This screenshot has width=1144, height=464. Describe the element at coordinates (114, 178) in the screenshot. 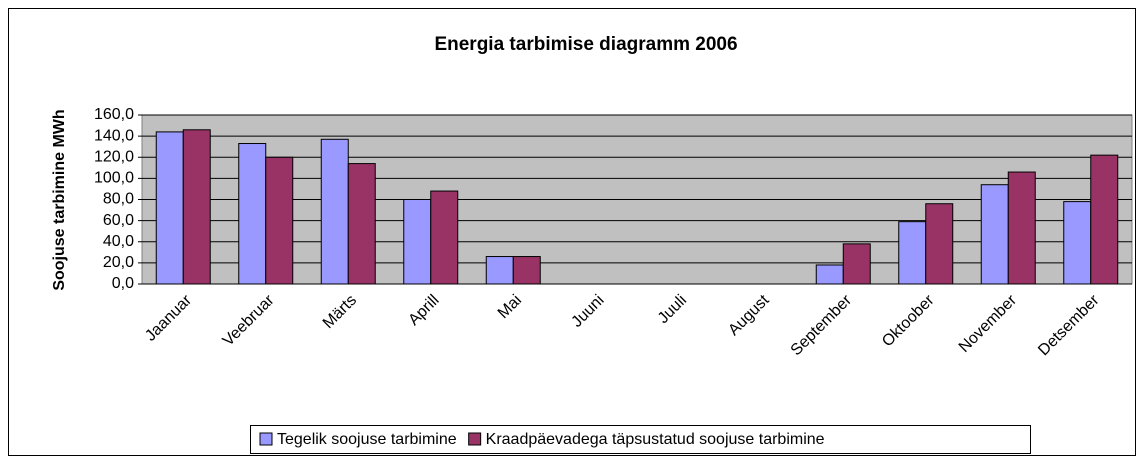

I see `y-tick-label: 100,0` at that location.